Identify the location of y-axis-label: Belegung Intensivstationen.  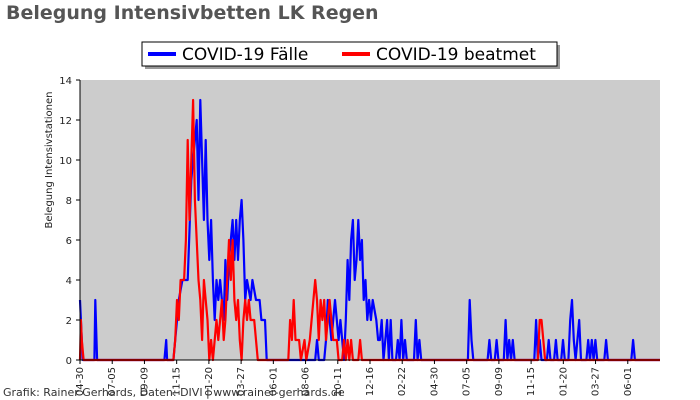
(49, 159).